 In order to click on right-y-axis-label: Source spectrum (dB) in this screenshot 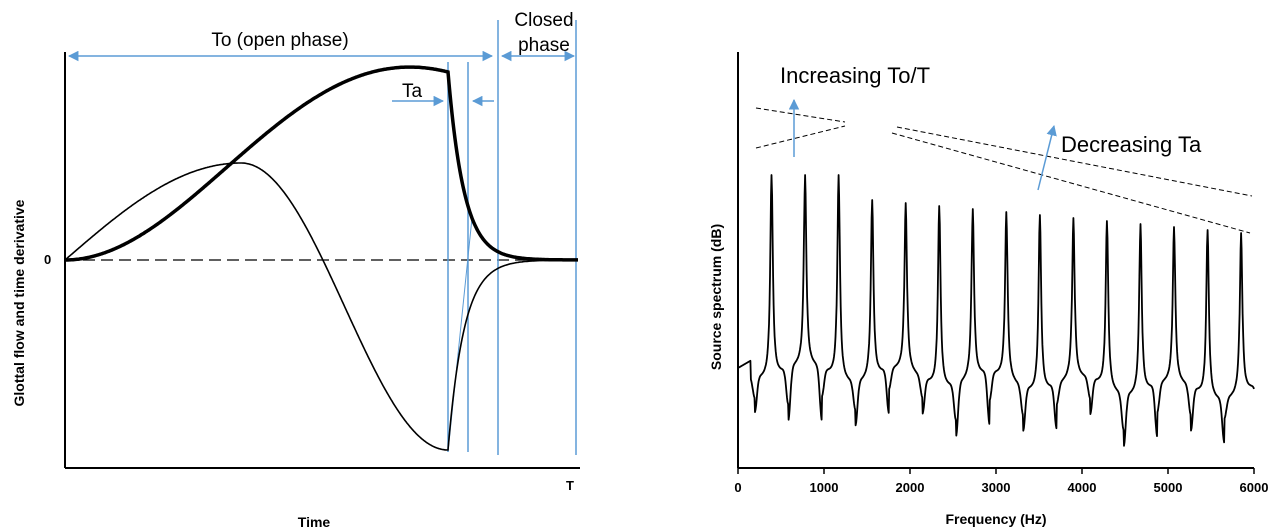, I will do `click(716, 297)`.